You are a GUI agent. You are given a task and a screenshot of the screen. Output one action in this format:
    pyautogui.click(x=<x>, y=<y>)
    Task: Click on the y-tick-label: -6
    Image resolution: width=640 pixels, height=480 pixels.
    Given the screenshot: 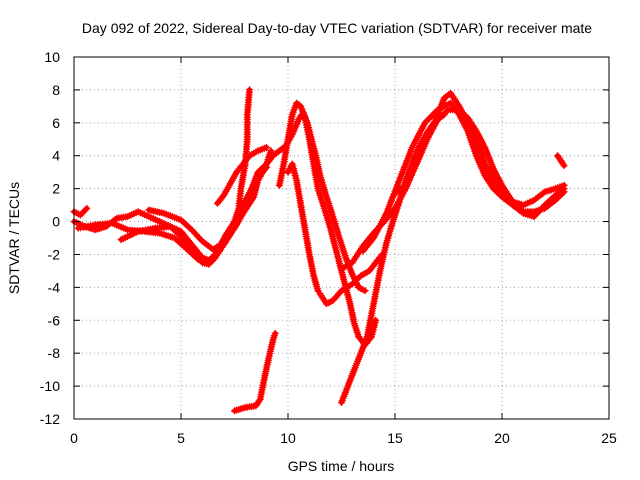 What is the action you would take?
    pyautogui.click(x=54, y=320)
    